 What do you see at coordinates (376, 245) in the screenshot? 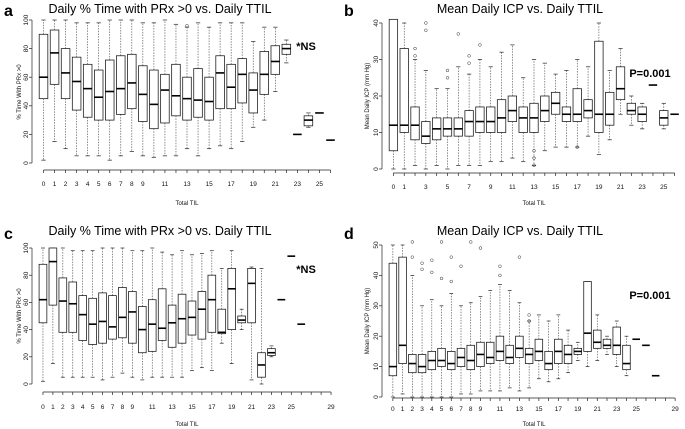
I see `y-tick-label: 50` at bounding box center [376, 245].